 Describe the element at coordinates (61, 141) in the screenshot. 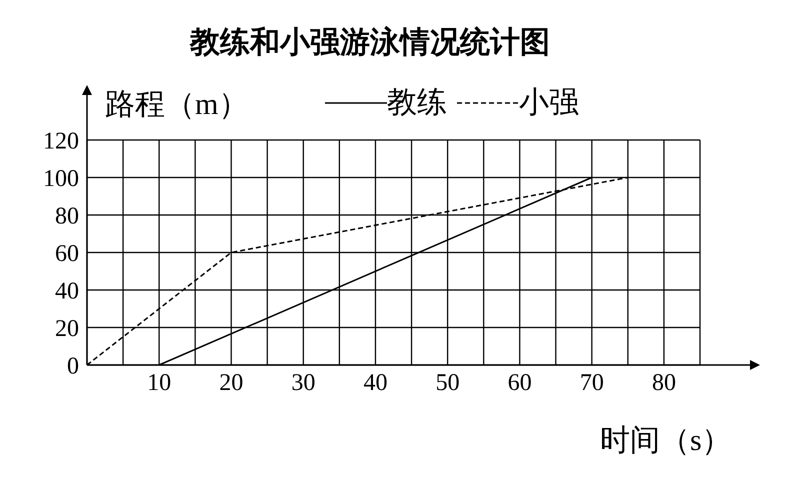

I see `y-tick-label: 120` at that location.